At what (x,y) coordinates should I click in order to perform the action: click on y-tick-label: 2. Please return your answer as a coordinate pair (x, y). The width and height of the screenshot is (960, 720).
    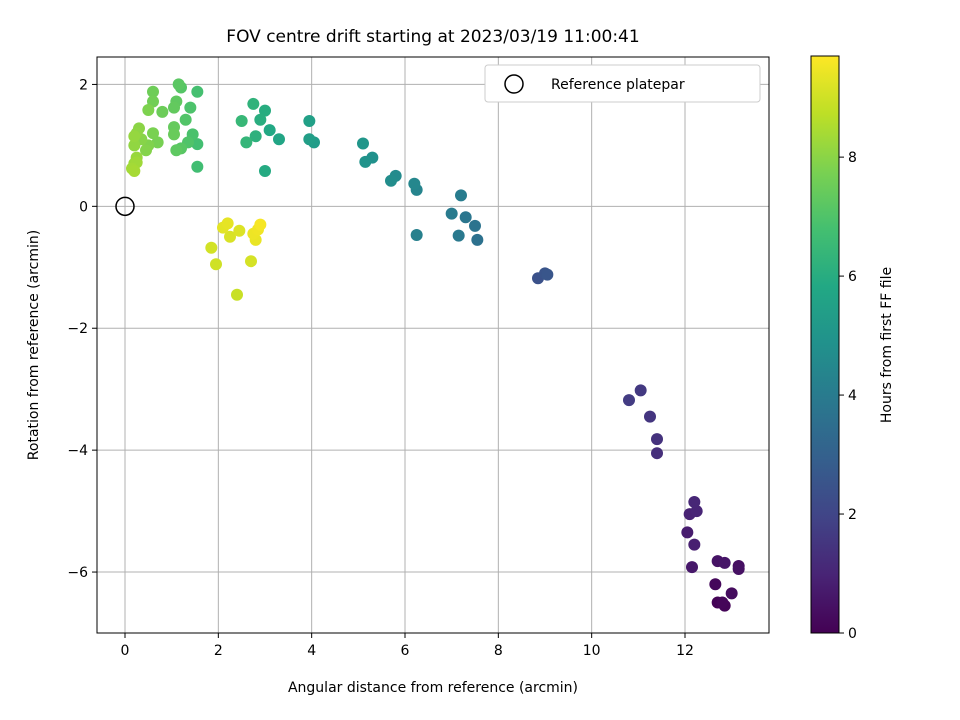
    Looking at the image, I should click on (83, 85).